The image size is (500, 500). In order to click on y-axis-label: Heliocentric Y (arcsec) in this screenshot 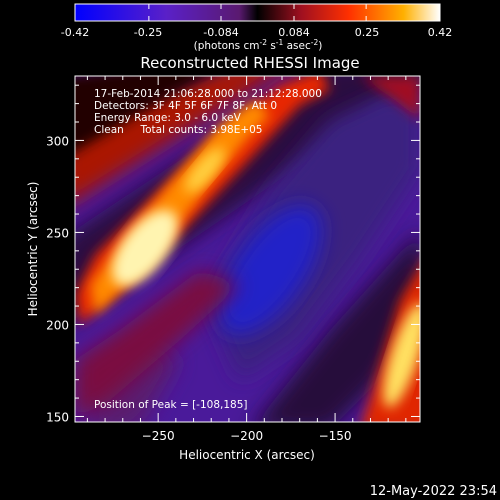, I will do `click(33, 249)`.